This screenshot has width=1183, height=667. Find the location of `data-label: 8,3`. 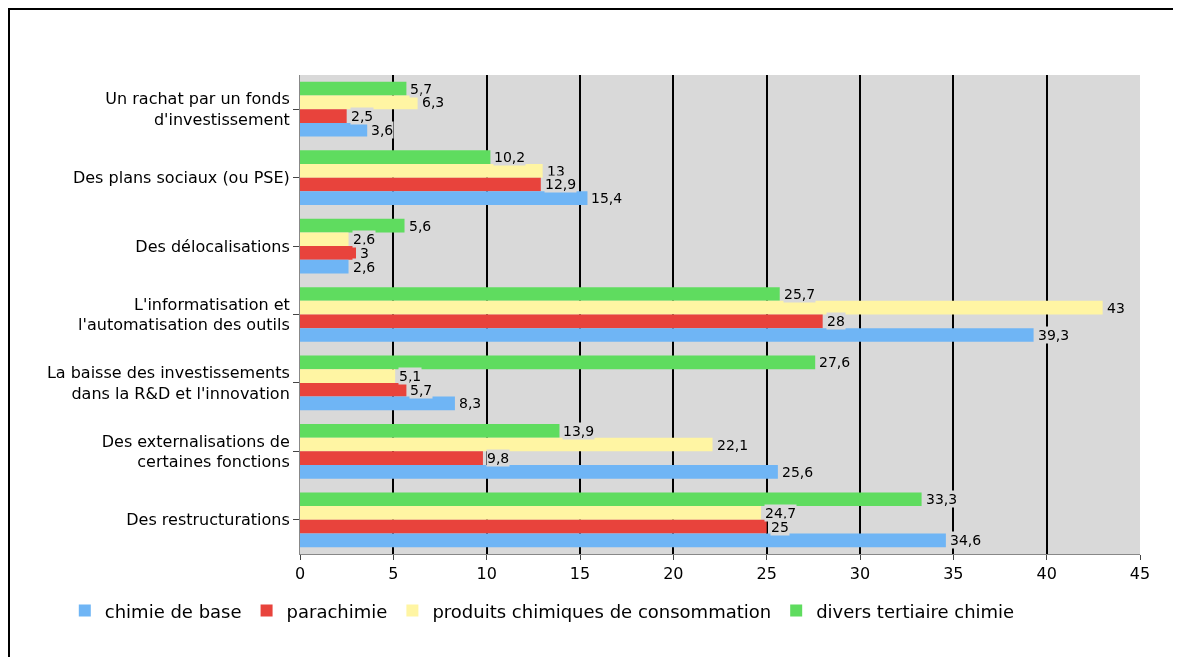

data-label: 8,3 is located at coordinates (470, 403).